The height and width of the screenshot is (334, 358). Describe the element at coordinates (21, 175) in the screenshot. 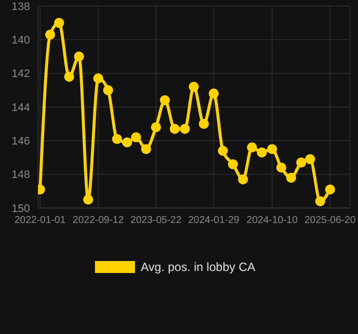

I see `y-tick-label: 148` at that location.